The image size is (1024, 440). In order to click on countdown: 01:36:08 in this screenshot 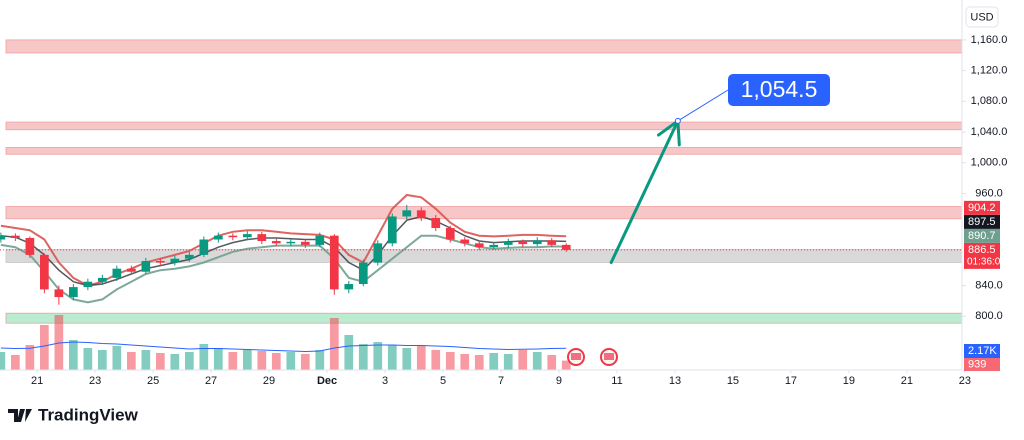, I will do `click(986, 262)`.